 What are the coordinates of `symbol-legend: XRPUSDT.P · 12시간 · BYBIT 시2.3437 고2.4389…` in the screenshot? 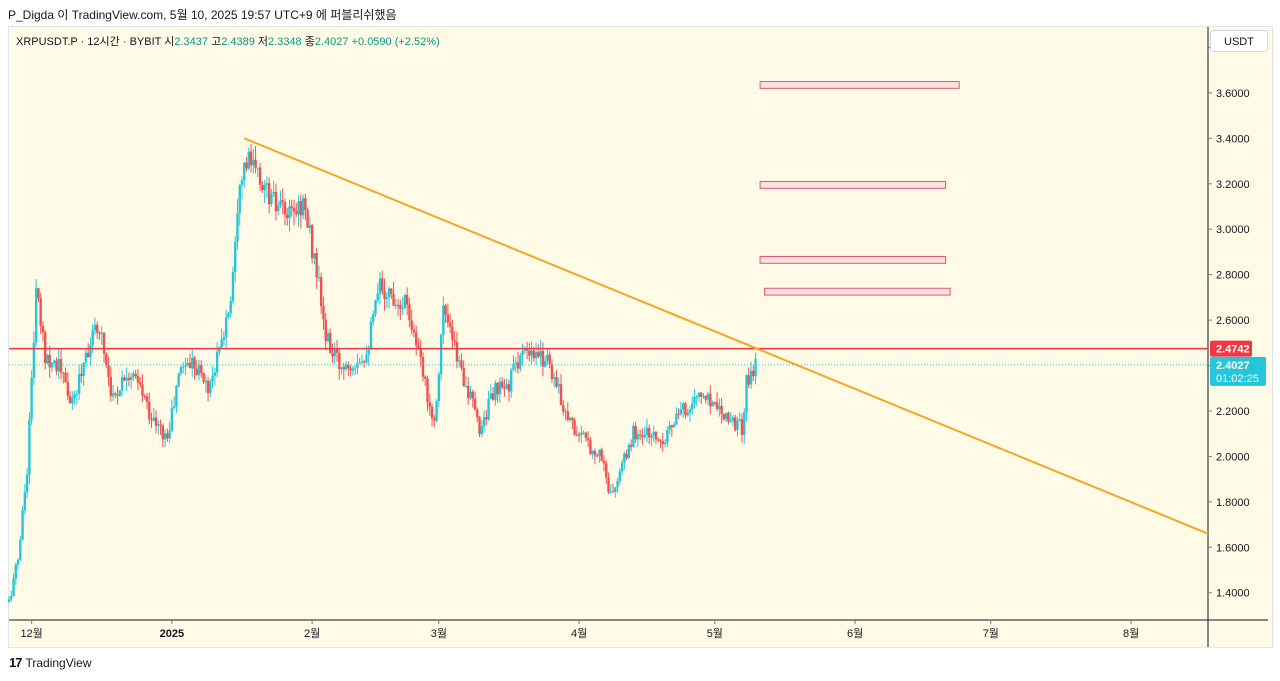 It's located at (228, 41).